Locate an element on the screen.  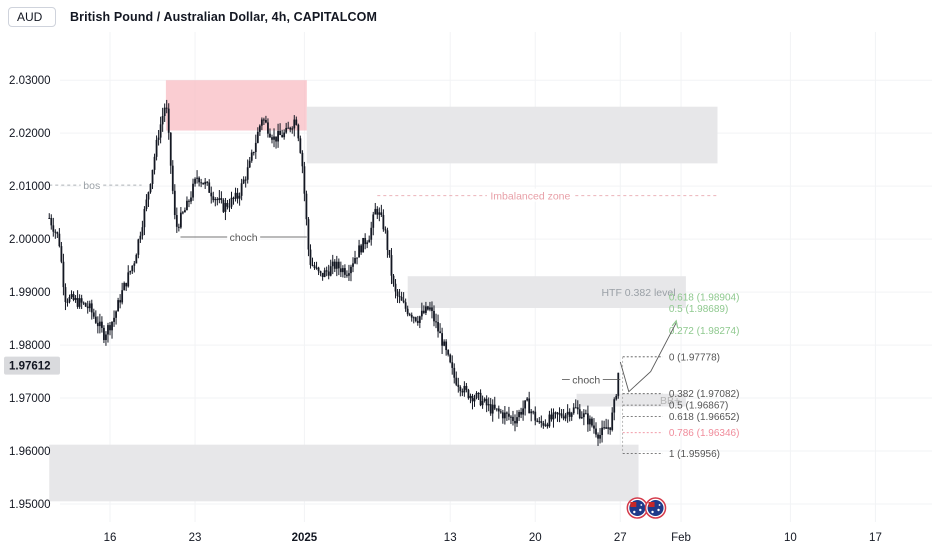
x-axis: 16232025132027Feb101714:0 is located at coordinates (493, 538).